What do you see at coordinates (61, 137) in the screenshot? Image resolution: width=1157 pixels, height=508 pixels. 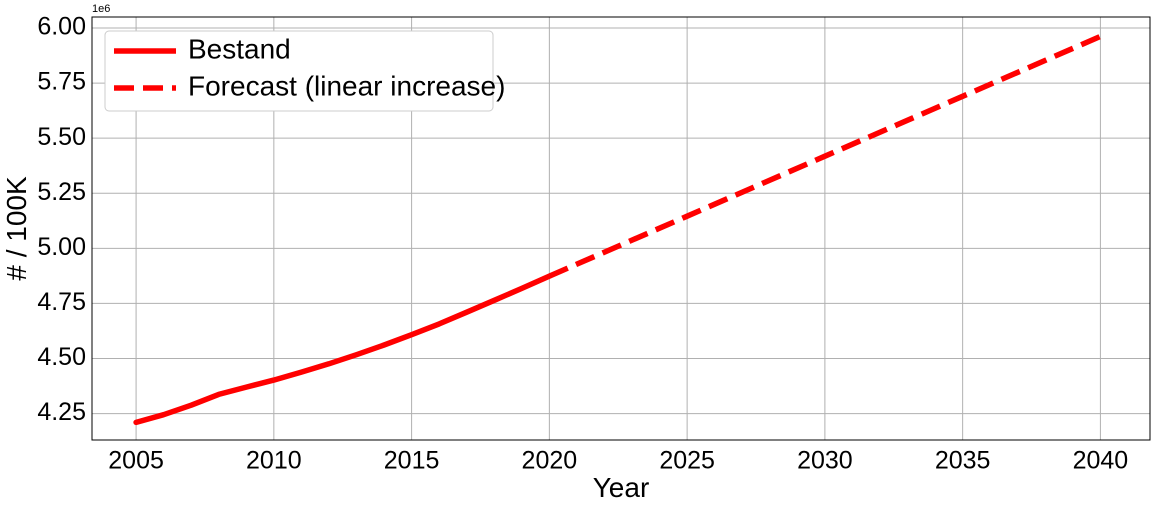 I see `y-tick-label: 5.50` at bounding box center [61, 137].